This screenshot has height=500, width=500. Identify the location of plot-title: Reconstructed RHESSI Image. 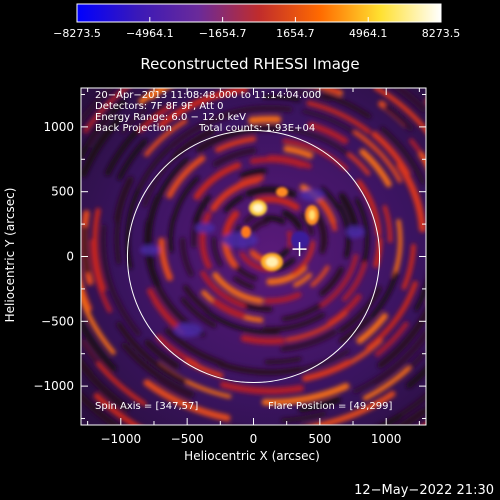
(249, 64).